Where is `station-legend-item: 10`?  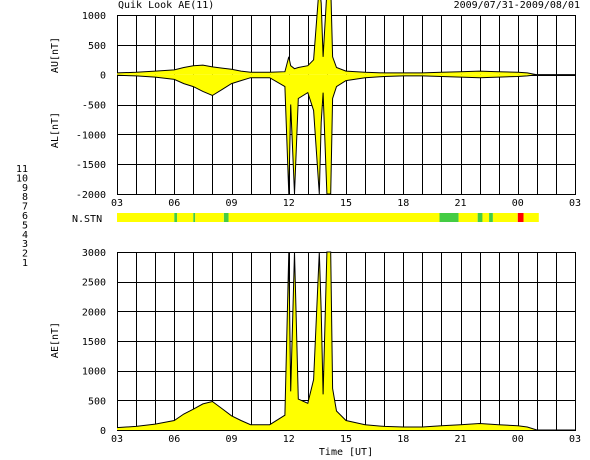
station-legend-item: 10 is located at coordinates (22, 178).